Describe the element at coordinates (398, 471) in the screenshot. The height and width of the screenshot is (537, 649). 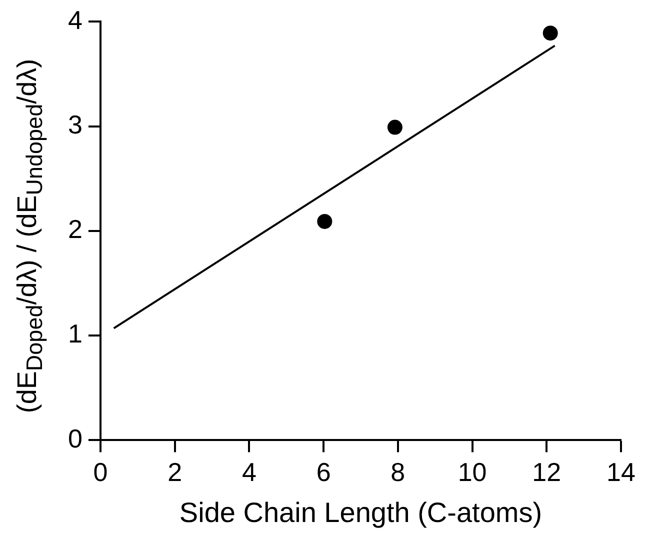
I see `x-tick-label: 8` at that location.